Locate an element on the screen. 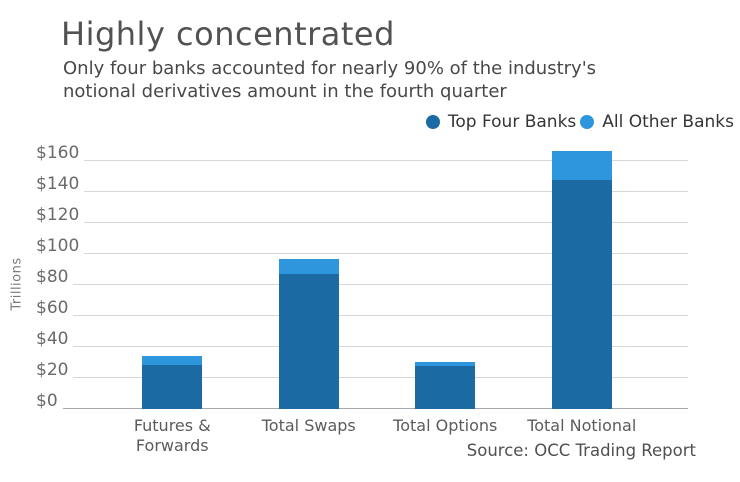 This screenshot has height=482, width=740. y-tick-label: $120 is located at coordinates (58, 214).